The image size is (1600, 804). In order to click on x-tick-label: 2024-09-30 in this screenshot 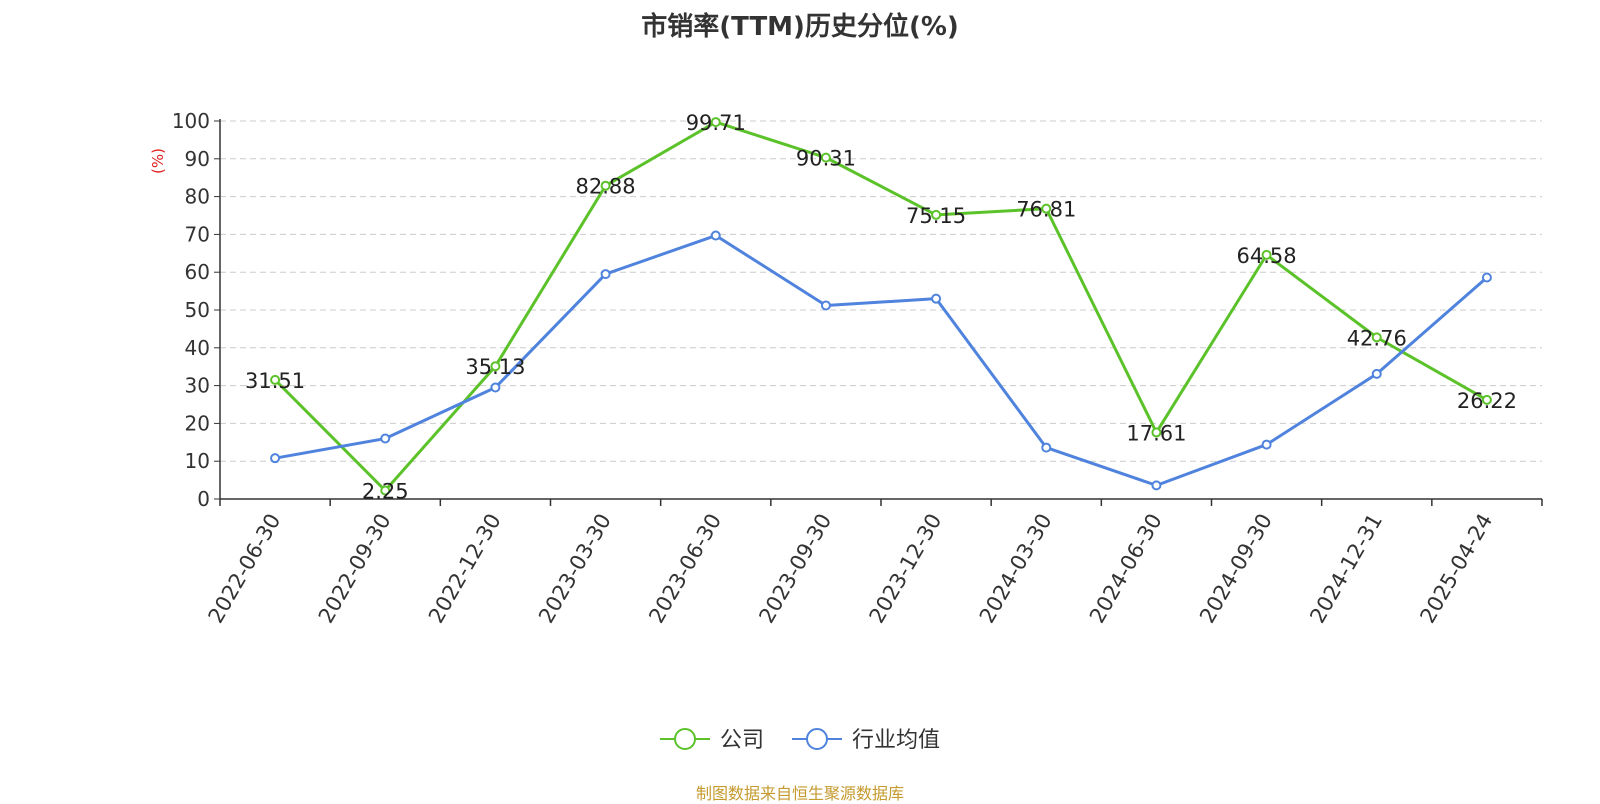, I will do `click(1236, 569)`.